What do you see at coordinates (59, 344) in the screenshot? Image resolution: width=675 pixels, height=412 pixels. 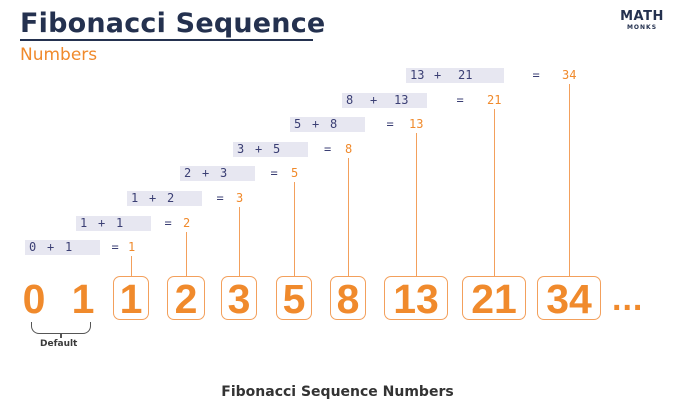 I see `default-label: Default` at bounding box center [59, 344].